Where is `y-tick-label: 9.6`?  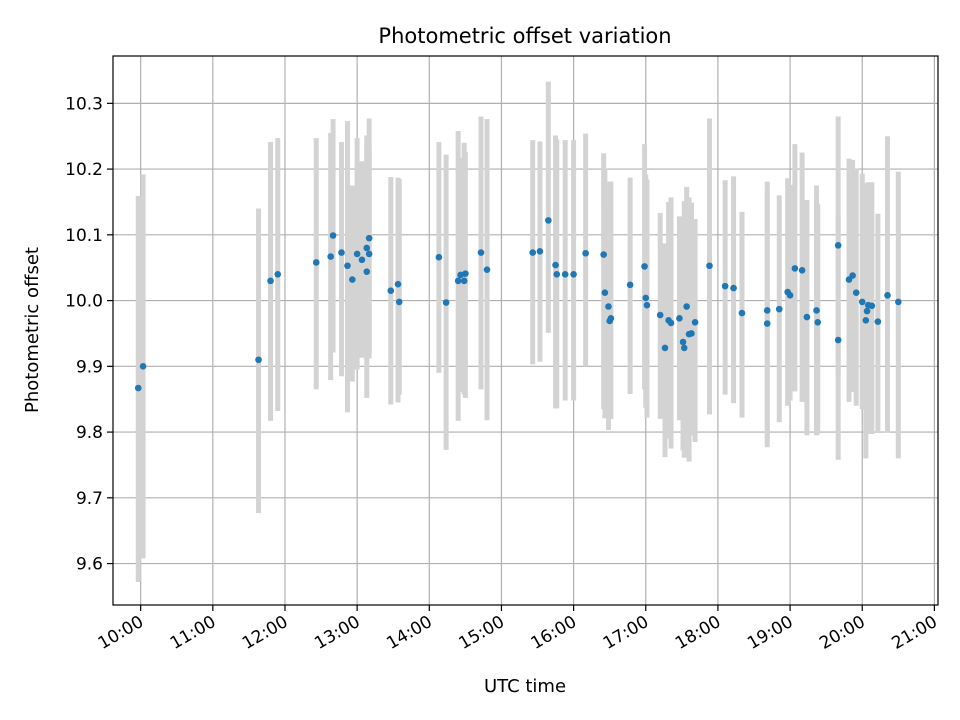 y-tick-label: 9.6 is located at coordinates (89, 565).